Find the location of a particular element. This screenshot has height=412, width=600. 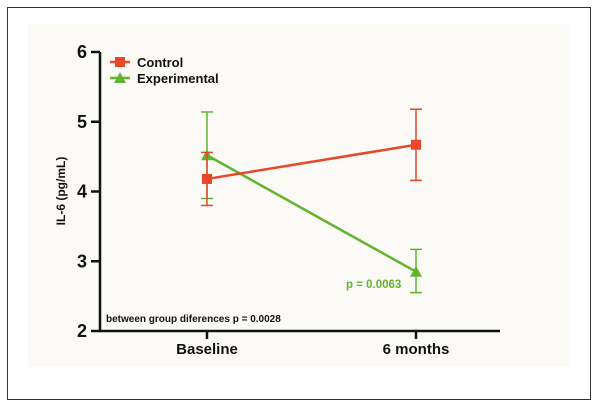

legend-label: Control is located at coordinates (160, 62).